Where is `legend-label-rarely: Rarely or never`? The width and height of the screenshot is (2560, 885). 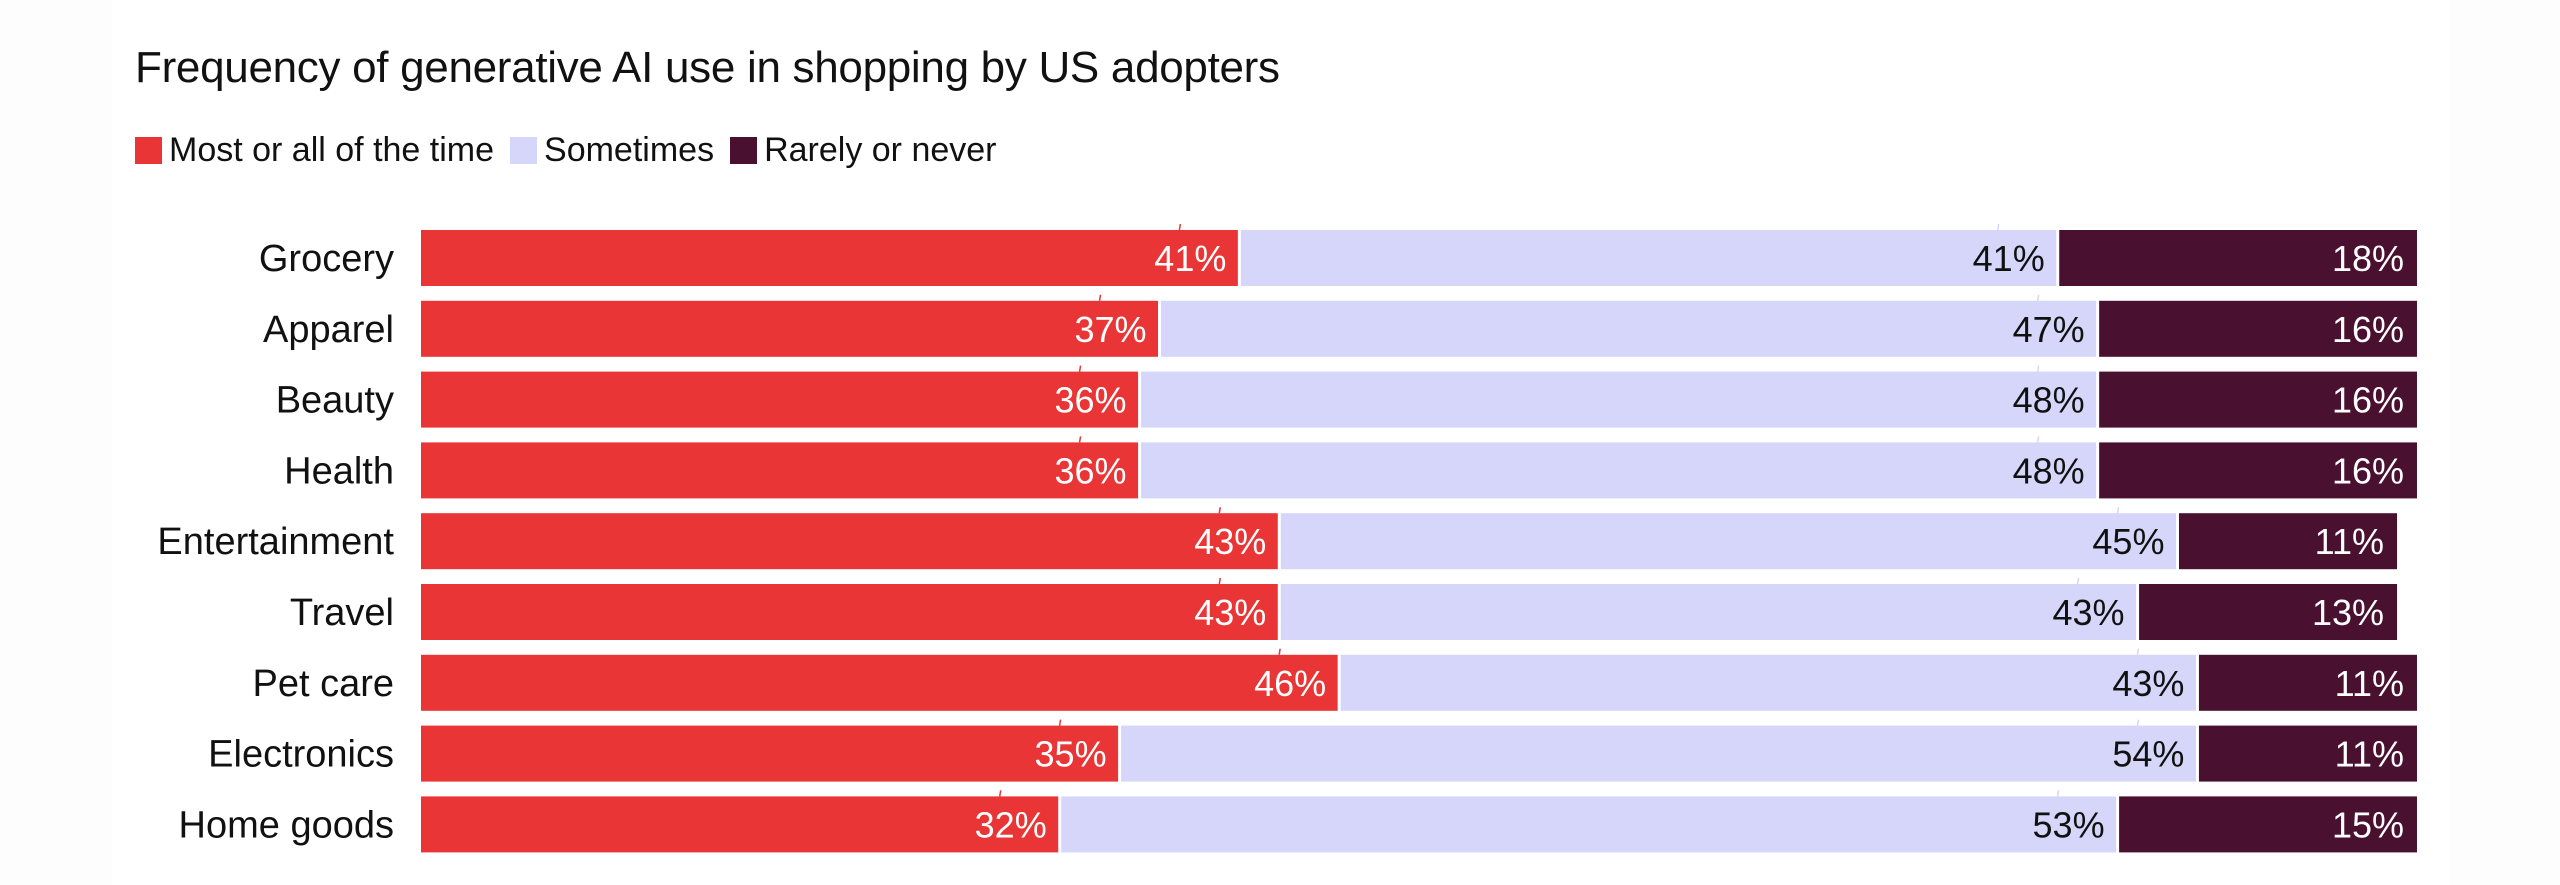 legend-label-rarely: Rarely or never is located at coordinates (880, 149).